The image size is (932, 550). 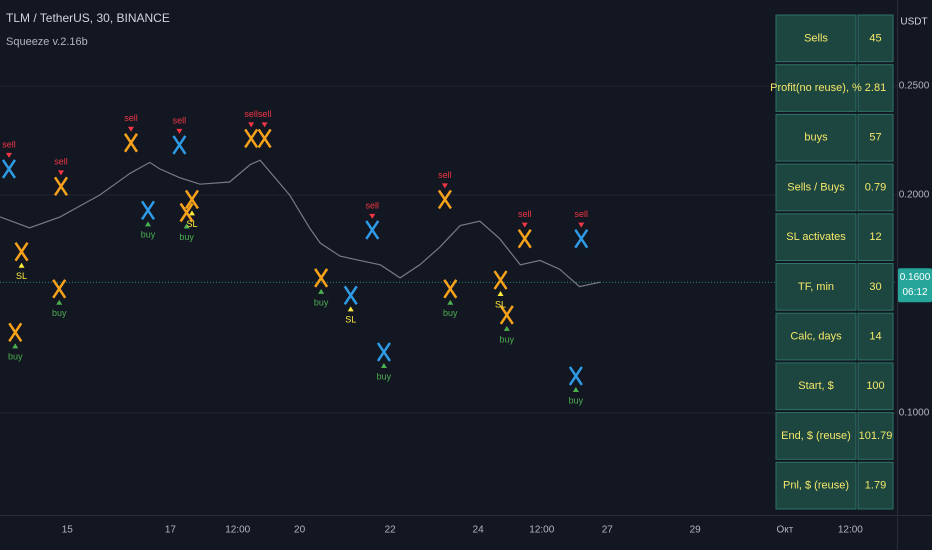 I want to click on table-label: Profit(no reuse), %, so click(x=816, y=88).